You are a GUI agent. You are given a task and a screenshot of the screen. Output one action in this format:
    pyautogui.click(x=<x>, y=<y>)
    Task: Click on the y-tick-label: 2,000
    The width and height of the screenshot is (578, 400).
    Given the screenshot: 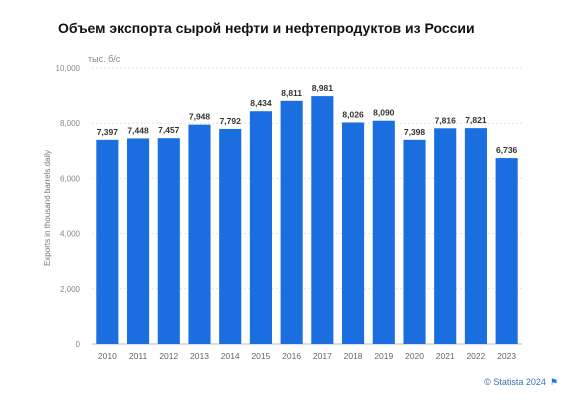 What is the action you would take?
    pyautogui.click(x=70, y=289)
    